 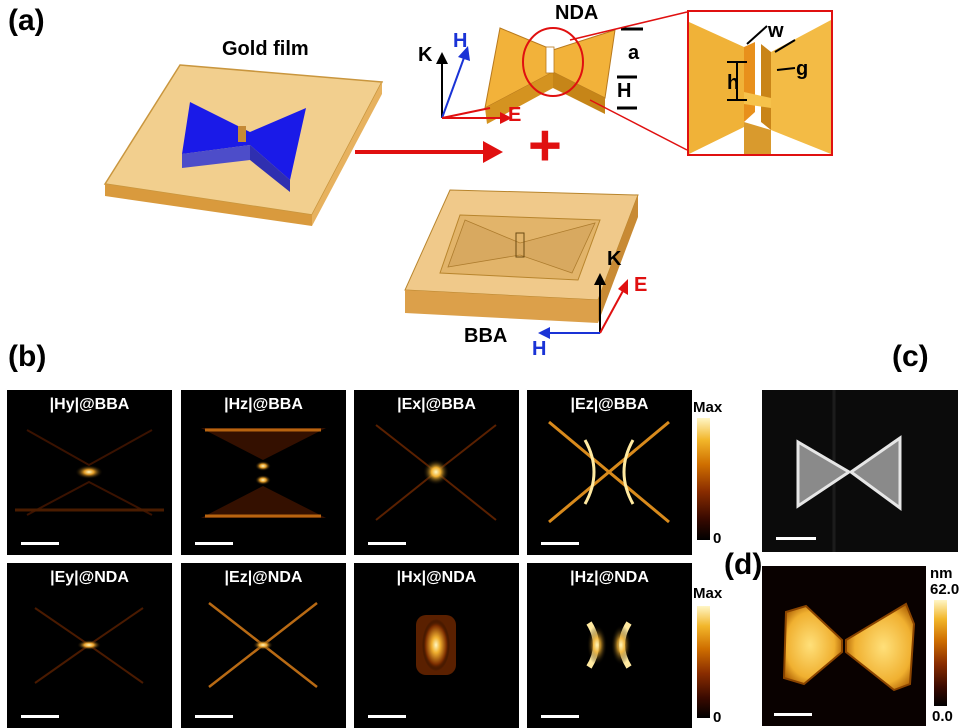 I want to click on field-map-ey-nda: |Ey|@NDA, so click(x=89, y=645).